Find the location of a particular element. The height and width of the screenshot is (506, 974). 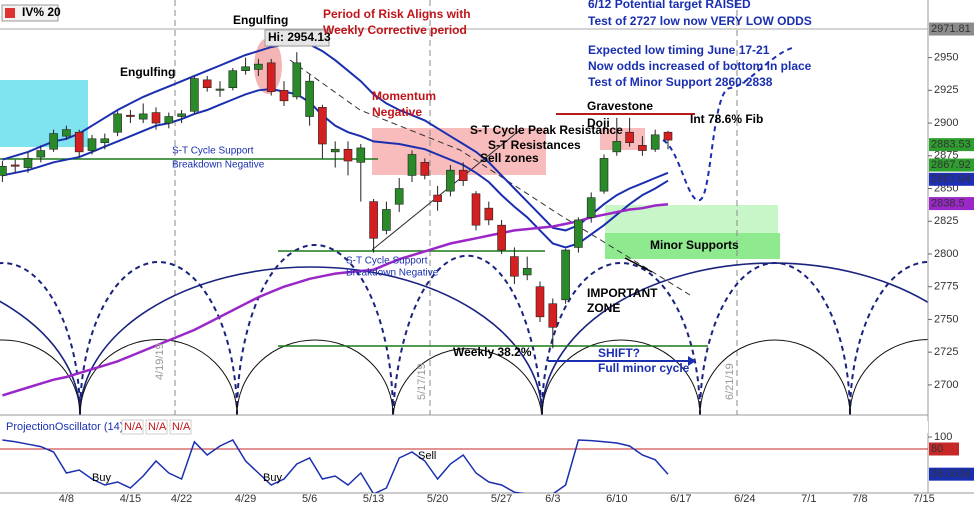

annotation: Now odds increased of bottom in place is located at coordinates (700, 66).